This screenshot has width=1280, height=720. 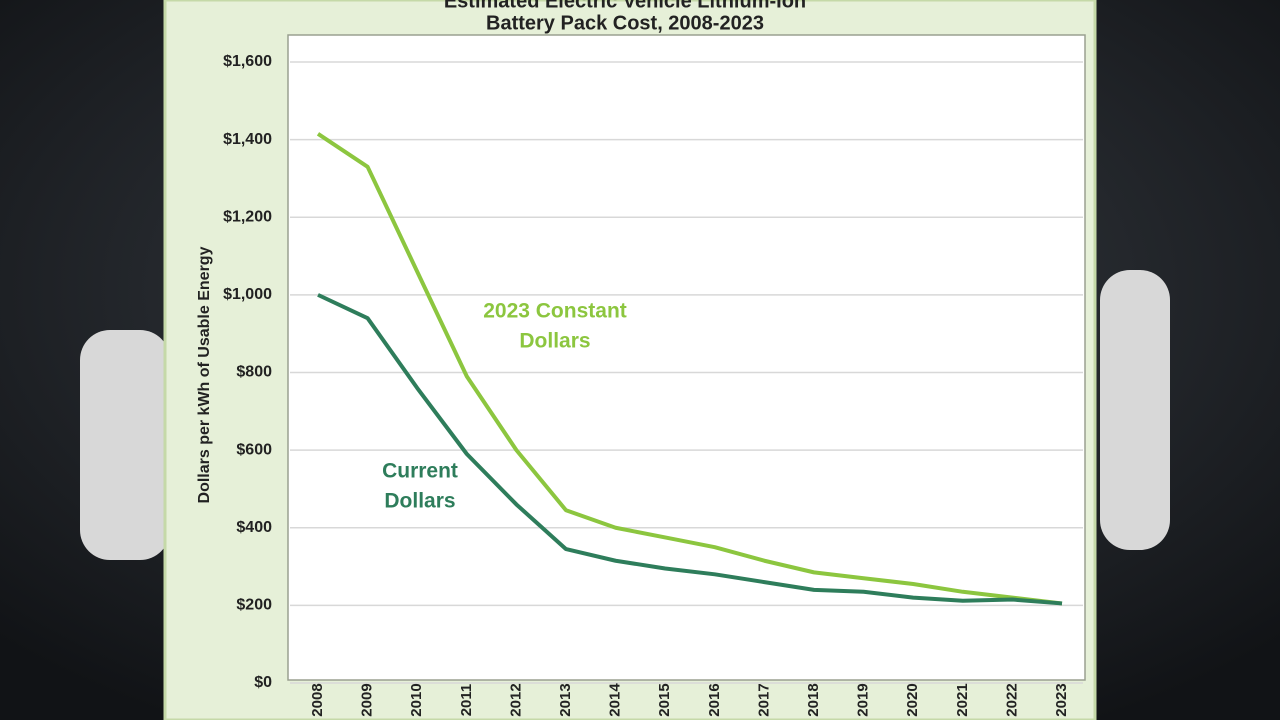 I want to click on annotation: 2023 Constant, so click(x=555, y=311).